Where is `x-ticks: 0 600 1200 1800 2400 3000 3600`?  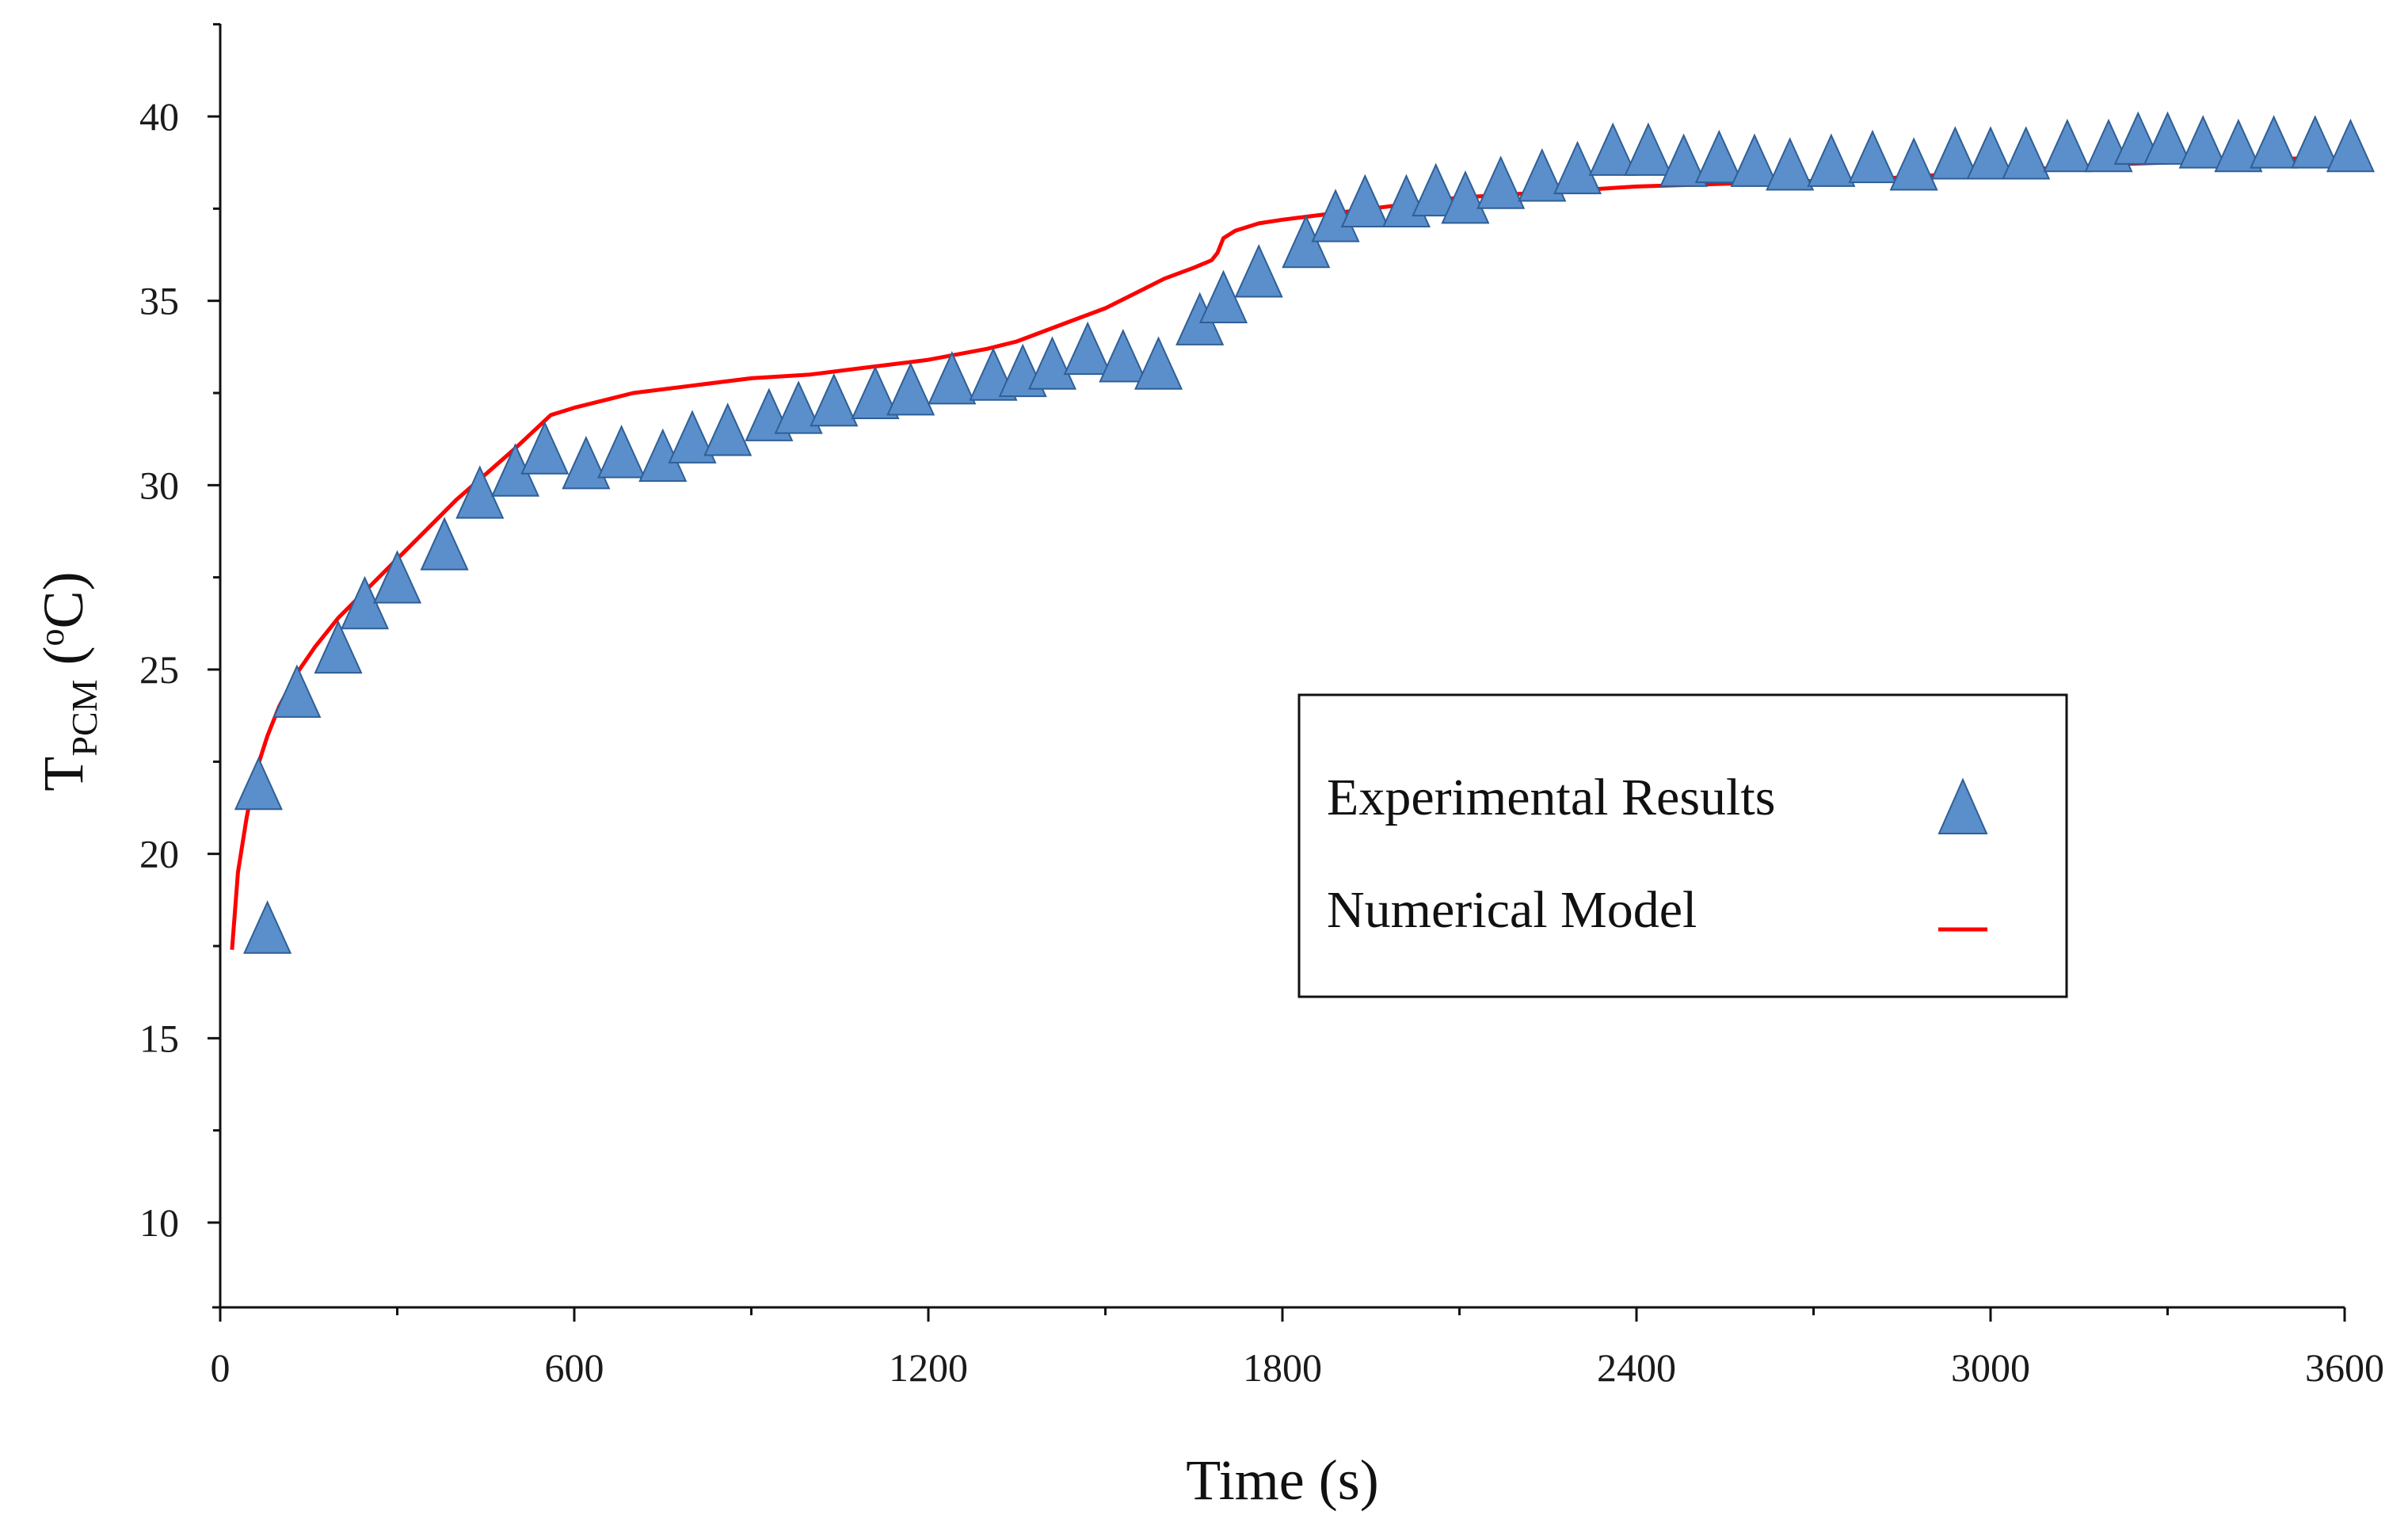 x-ticks: 0 600 1200 1800 2400 3000 3600 is located at coordinates (1297, 1348).